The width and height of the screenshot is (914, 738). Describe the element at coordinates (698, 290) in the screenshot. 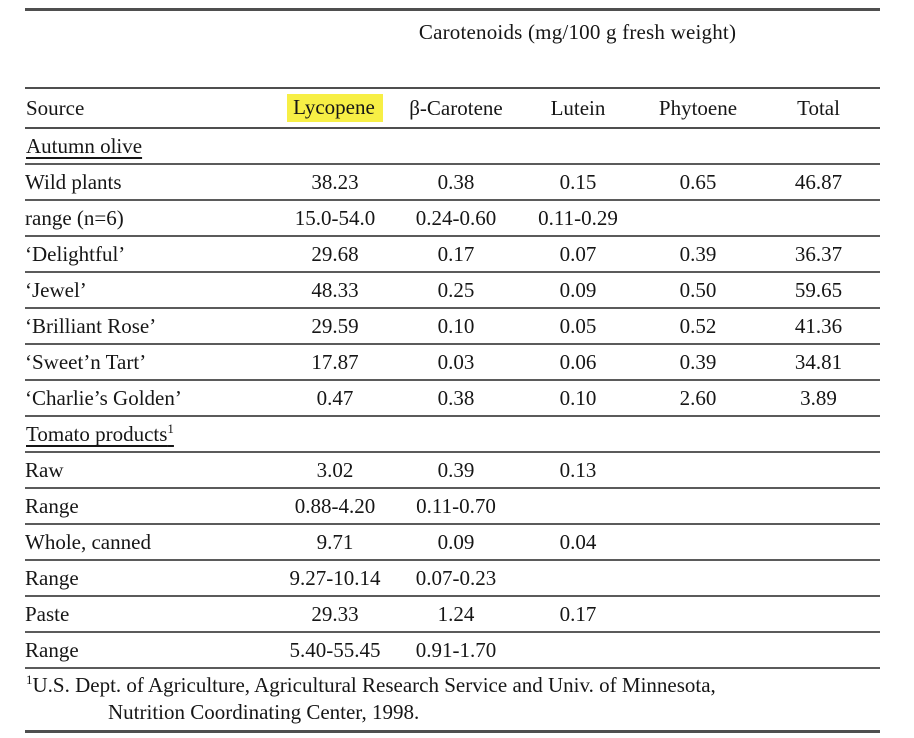

I see `cell-phytoene: 0.50` at that location.